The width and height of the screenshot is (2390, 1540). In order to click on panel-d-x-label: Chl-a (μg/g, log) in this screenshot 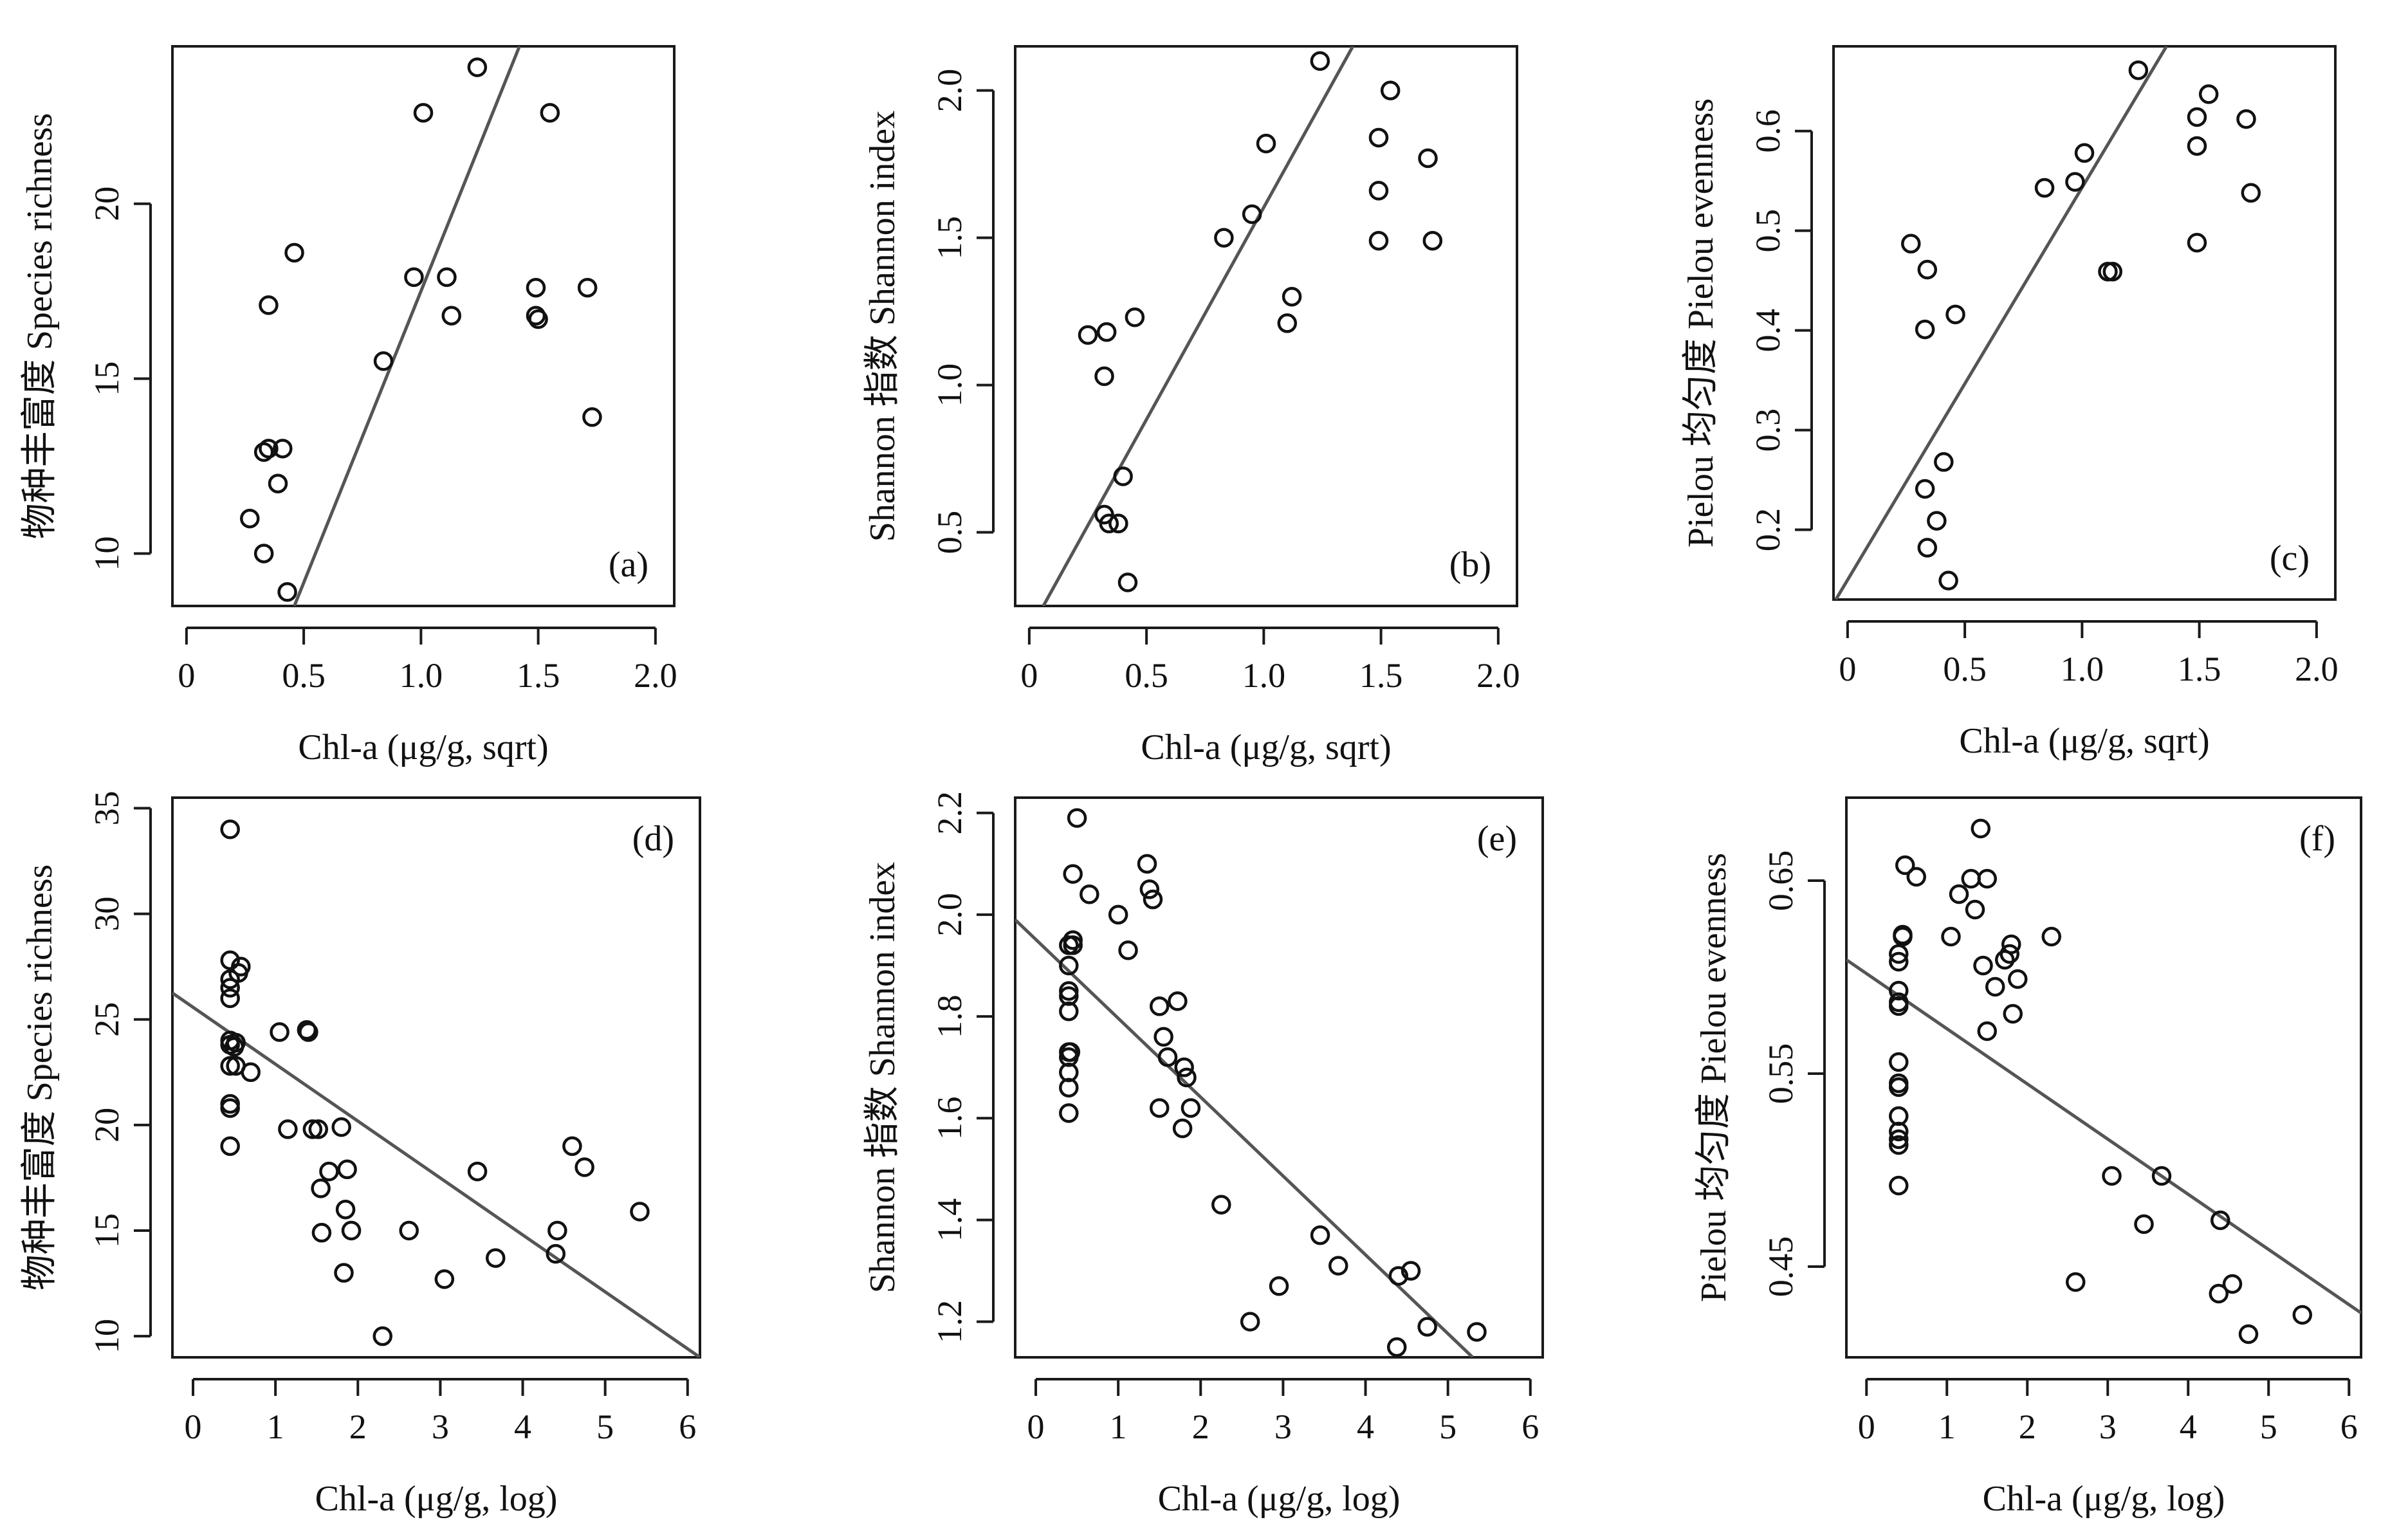, I will do `click(437, 1499)`.